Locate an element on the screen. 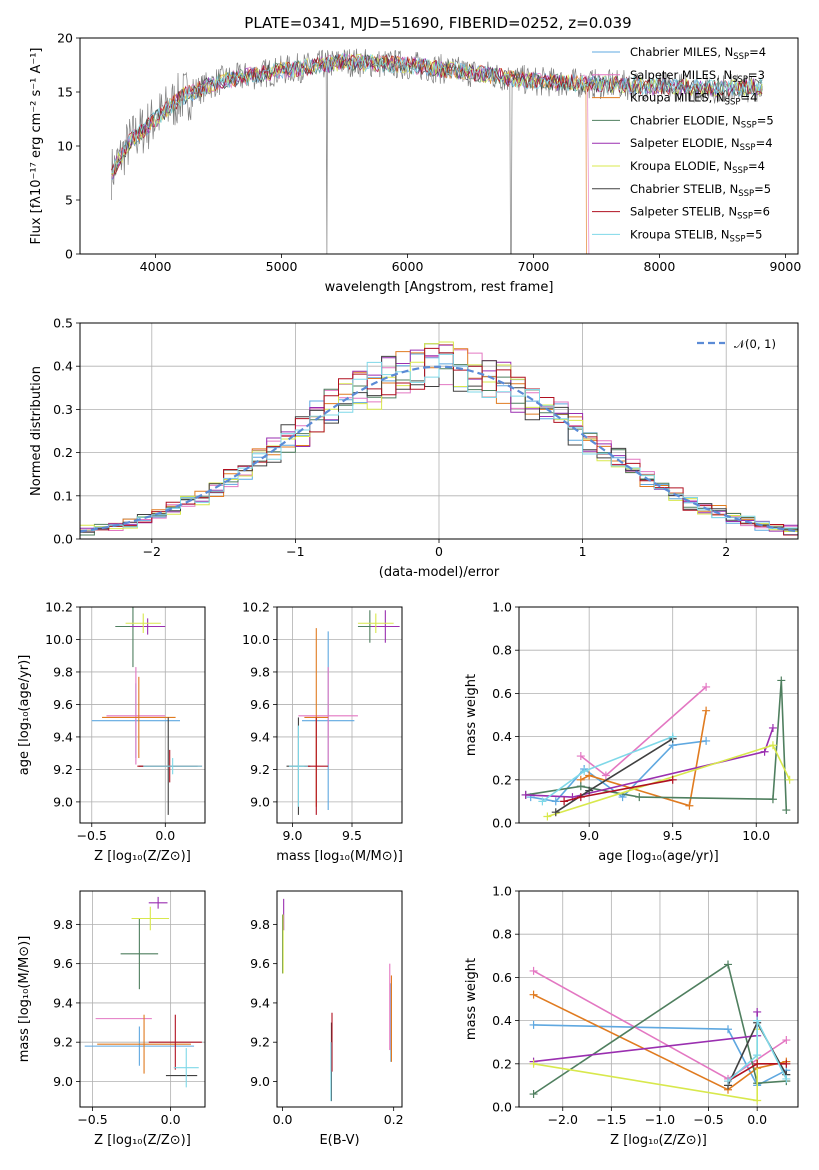 The height and width of the screenshot is (1170, 819). spectrum-lines is located at coordinates (437, 151).